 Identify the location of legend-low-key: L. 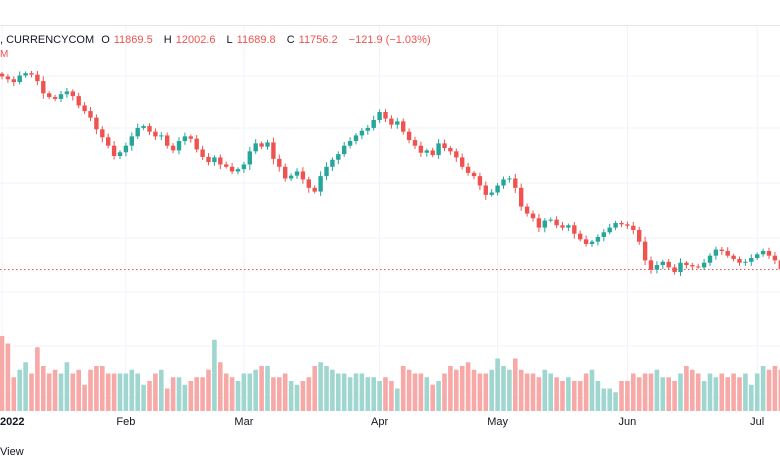
(229, 40).